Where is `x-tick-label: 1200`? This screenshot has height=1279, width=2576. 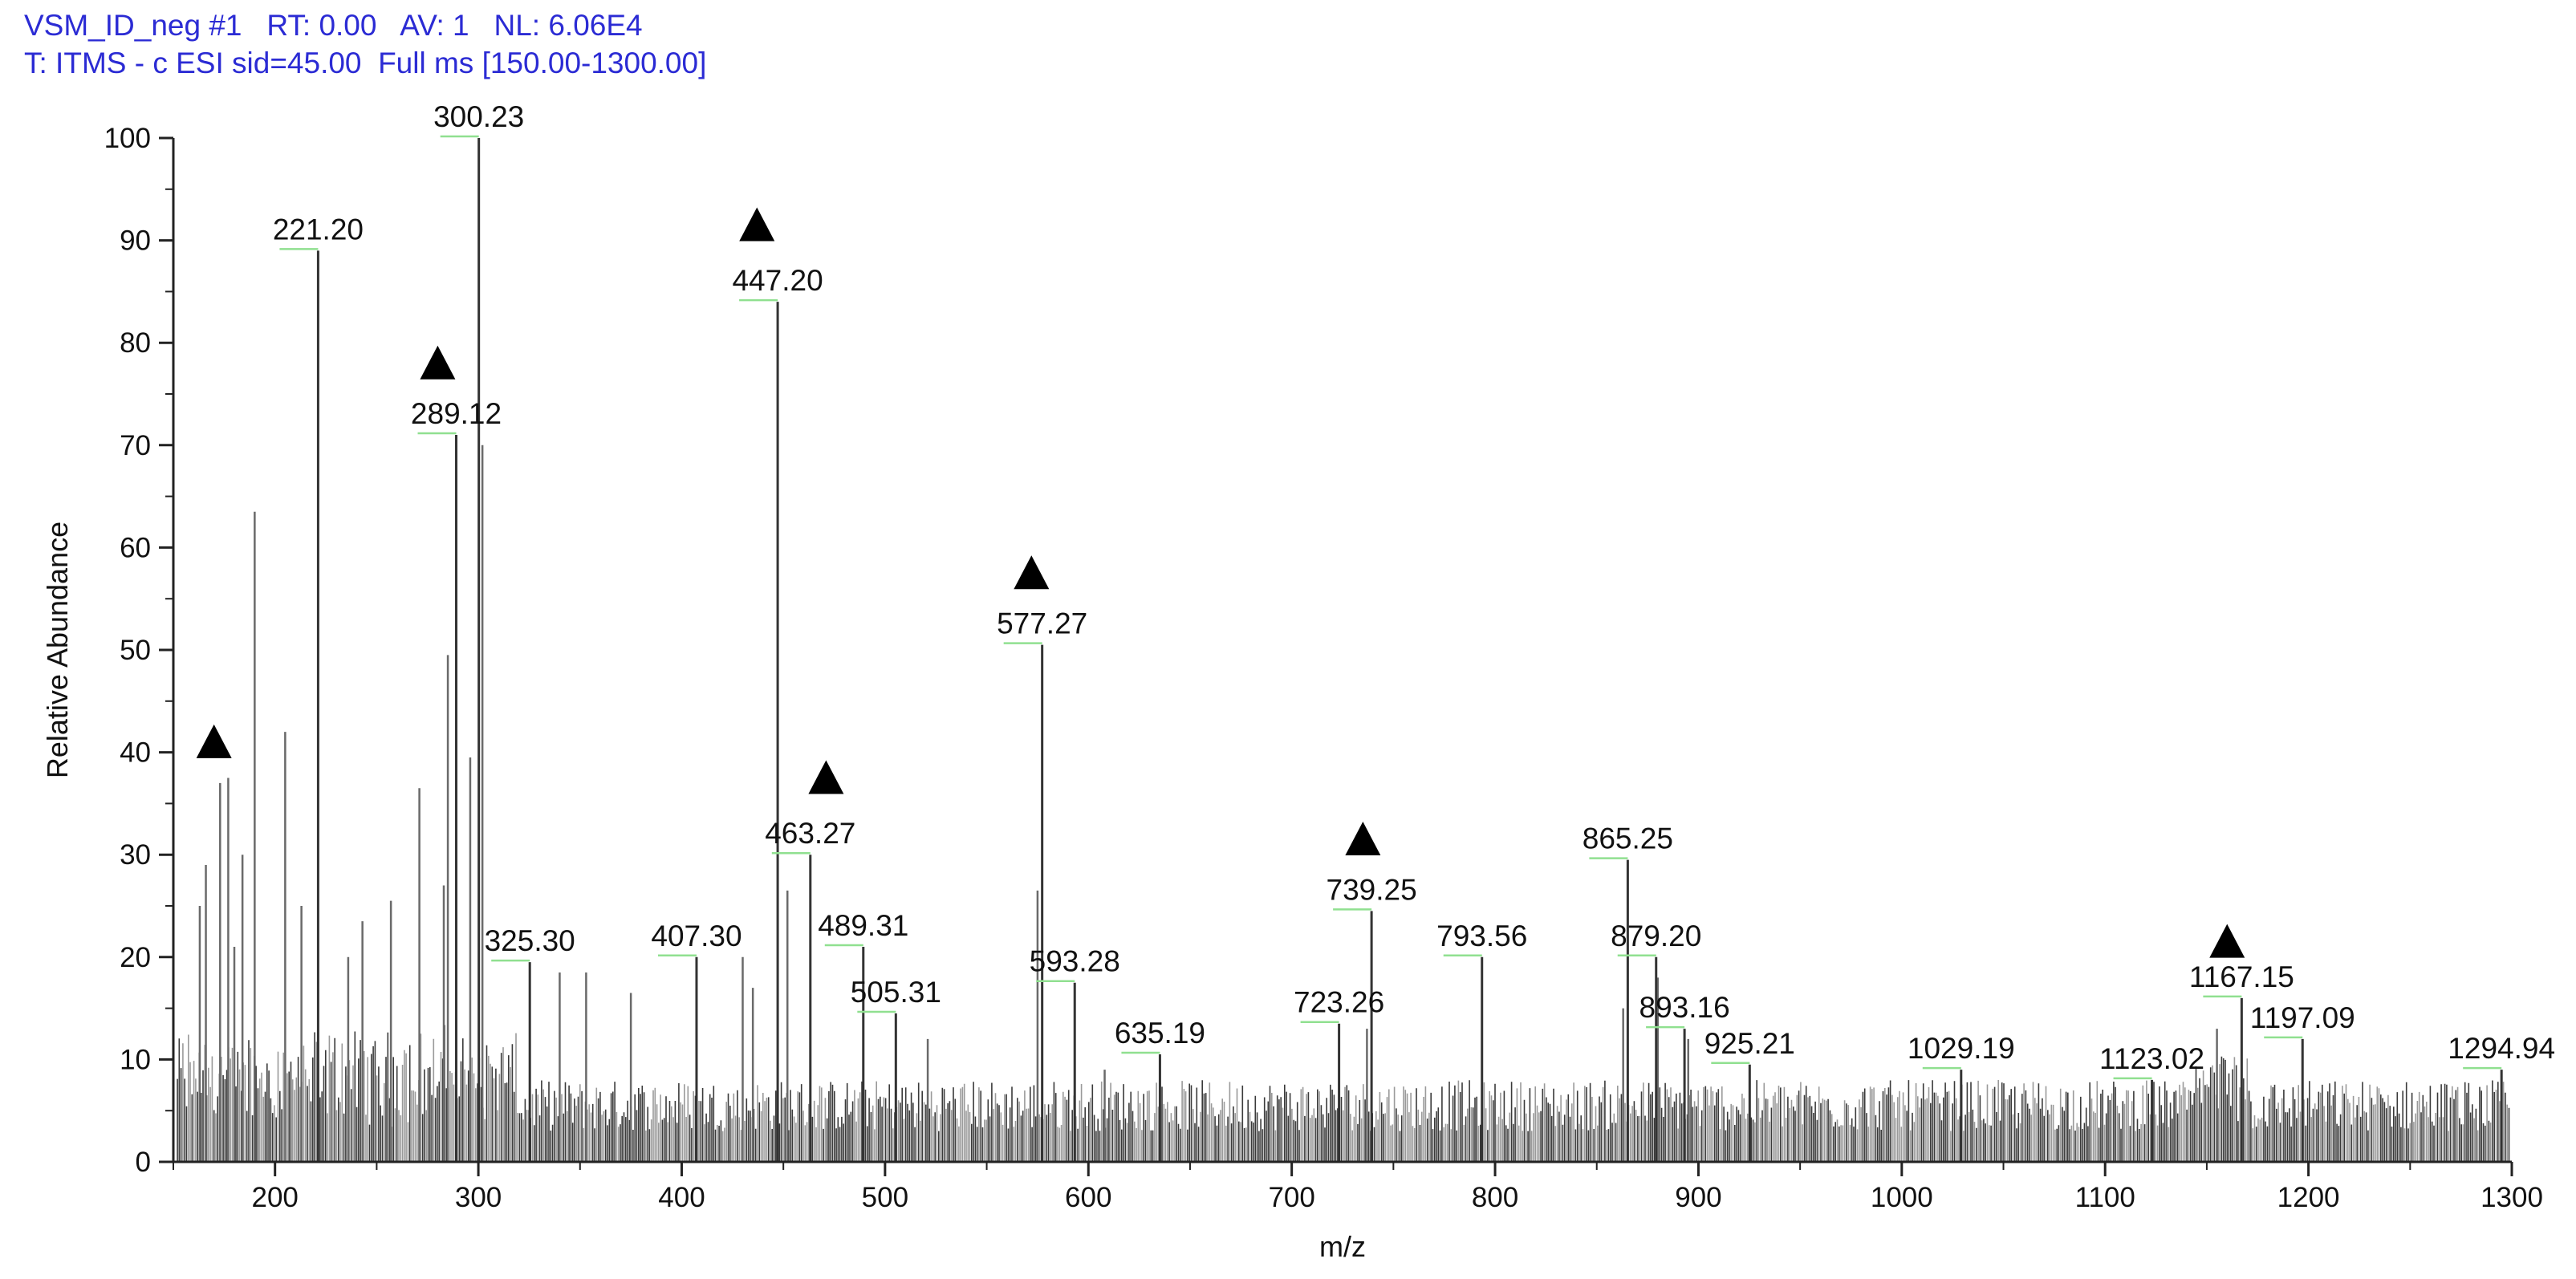 x-tick-label: 1200 is located at coordinates (2308, 1197).